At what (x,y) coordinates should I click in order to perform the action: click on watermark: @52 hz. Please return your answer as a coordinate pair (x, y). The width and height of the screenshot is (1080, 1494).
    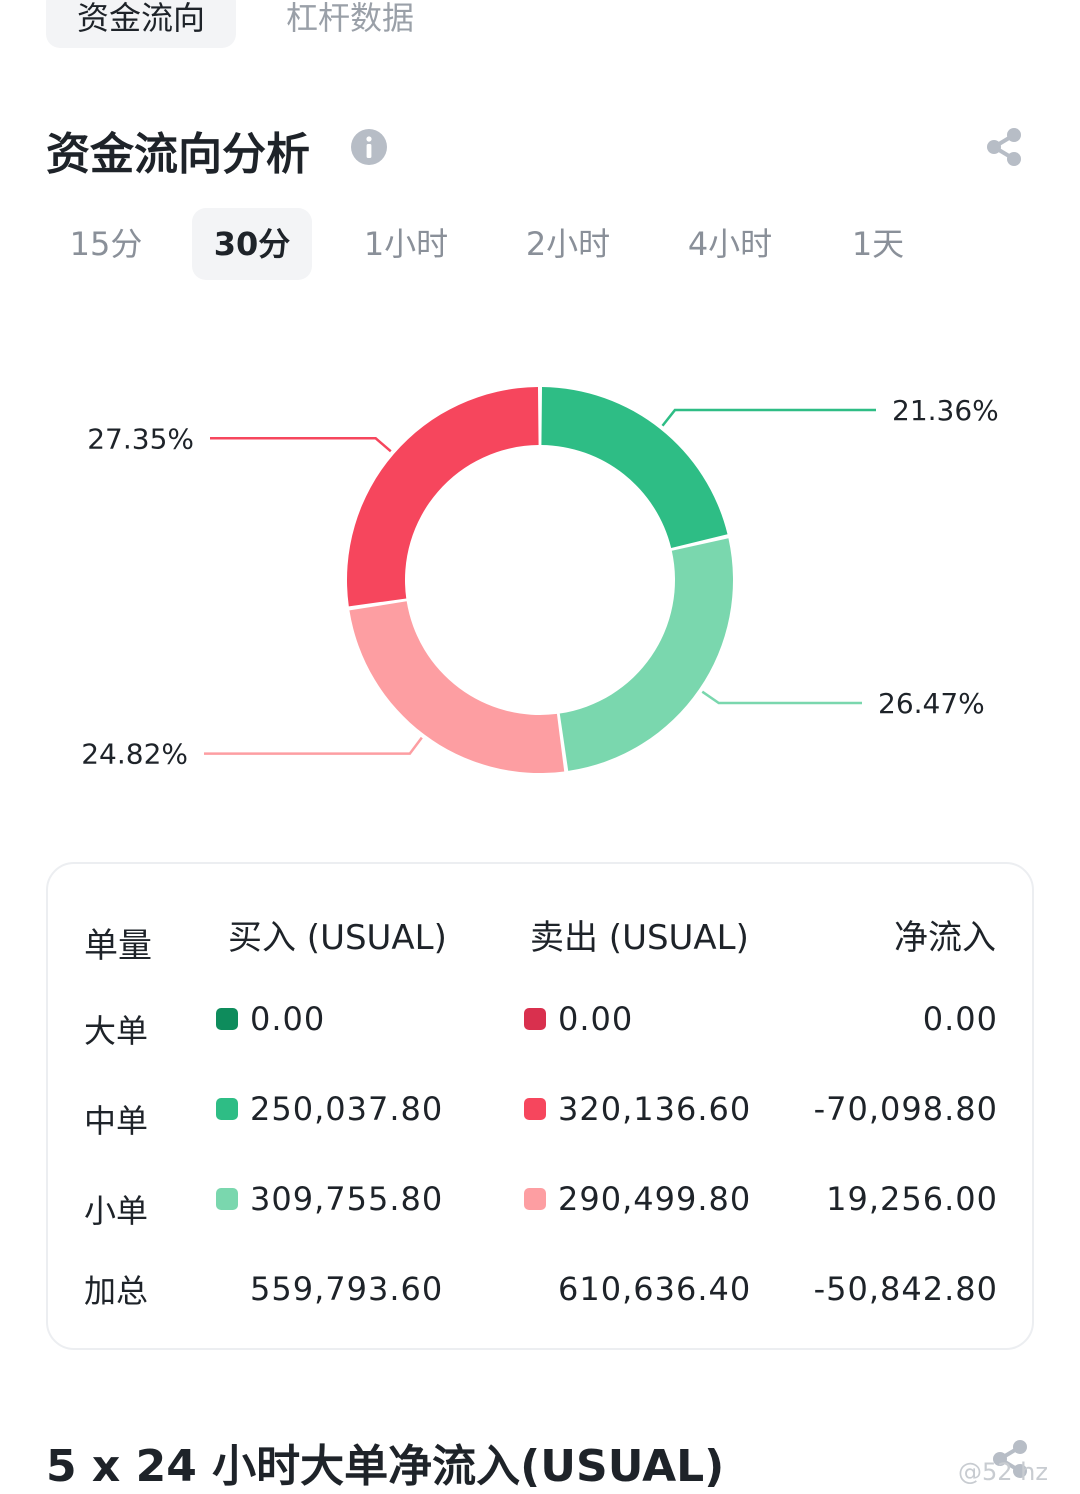
    Looking at the image, I should click on (1003, 1472).